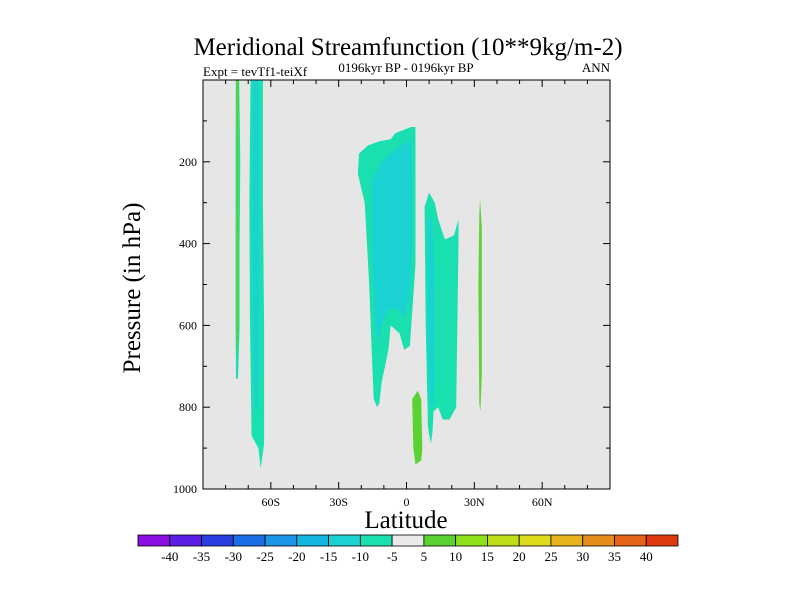 The height and width of the screenshot is (600, 800). What do you see at coordinates (264, 556) in the screenshot?
I see `colorbar-label: -25` at bounding box center [264, 556].